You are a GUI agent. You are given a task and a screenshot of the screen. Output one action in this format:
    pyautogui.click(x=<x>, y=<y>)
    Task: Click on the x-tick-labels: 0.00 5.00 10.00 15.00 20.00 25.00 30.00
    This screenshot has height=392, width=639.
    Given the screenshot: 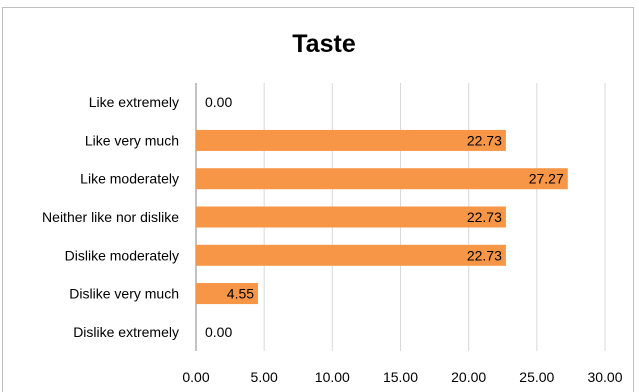 What is the action you would take?
    pyautogui.click(x=402, y=377)
    